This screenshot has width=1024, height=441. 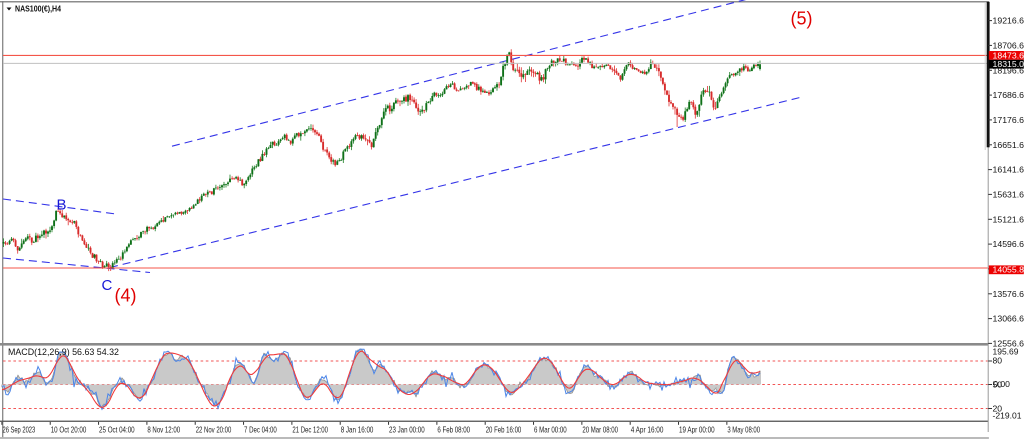 I want to click on svg-text: 13066.6, so click(x=1008, y=319).